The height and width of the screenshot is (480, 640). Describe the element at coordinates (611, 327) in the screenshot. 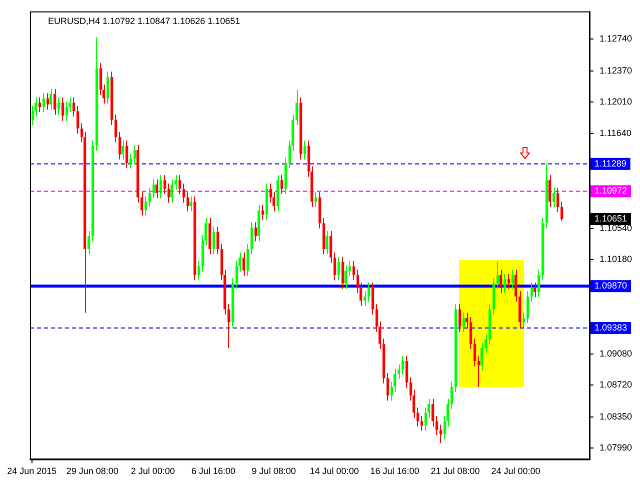

I see `ref-line-label: 1.09383` at that location.